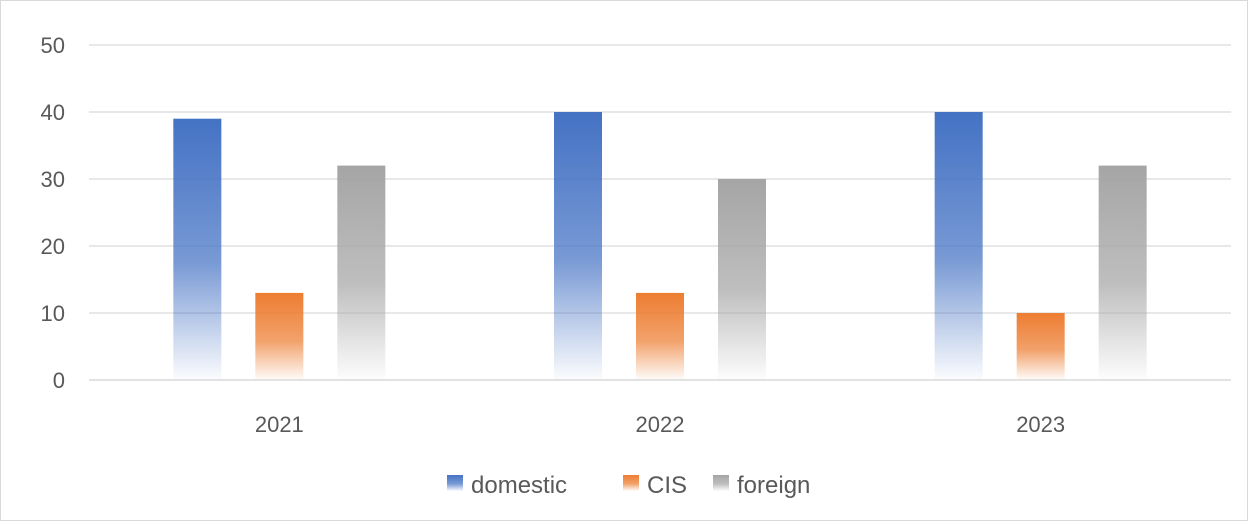  Describe the element at coordinates (53, 112) in the screenshot. I see `y-tick-label: 40` at that location.